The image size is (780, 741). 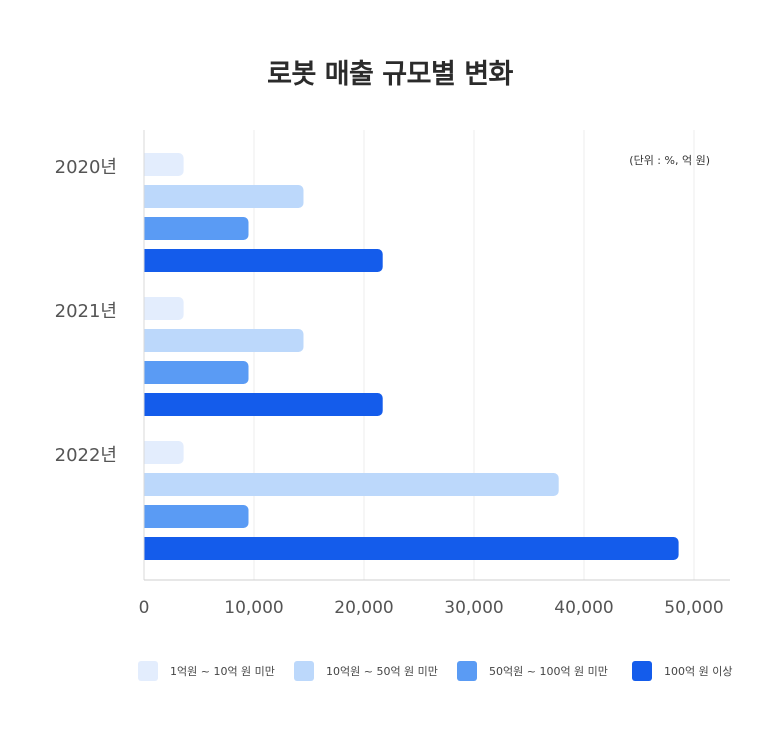 What do you see at coordinates (144, 608) in the screenshot?
I see `x-tick-label: 0` at bounding box center [144, 608].